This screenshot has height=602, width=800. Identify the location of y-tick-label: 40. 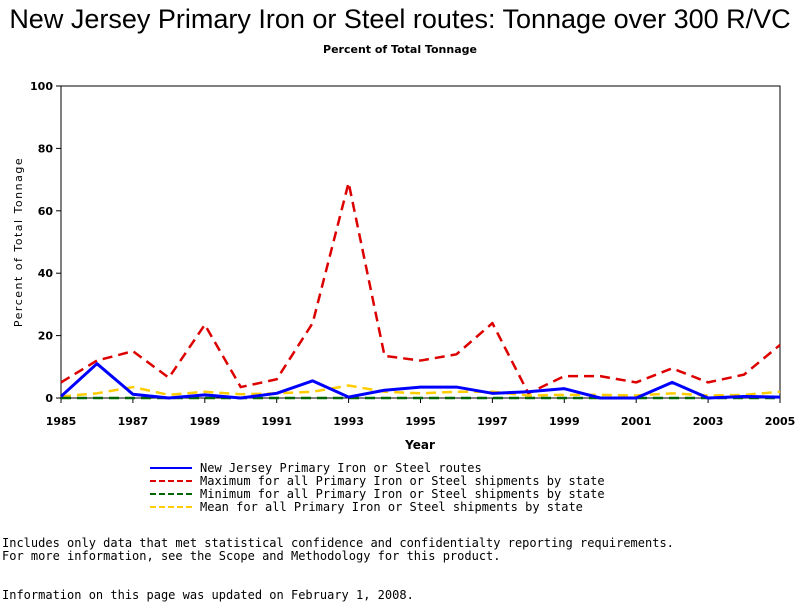
(46, 273).